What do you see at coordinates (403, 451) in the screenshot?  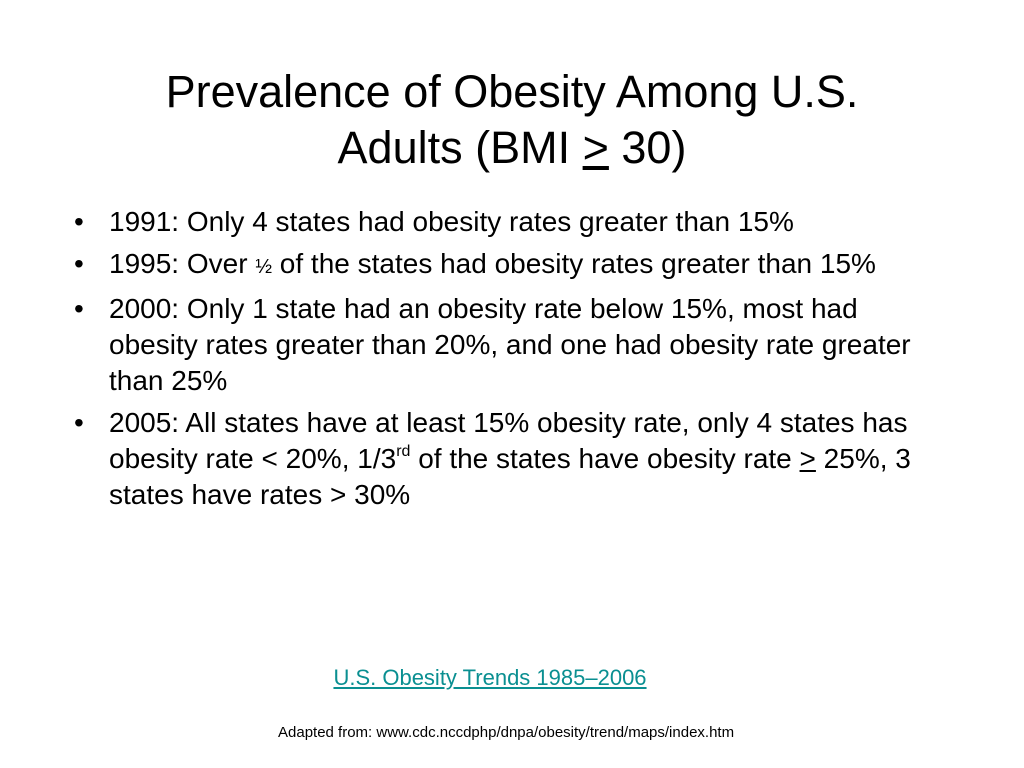 I see `ordinal-superscript: rd` at bounding box center [403, 451].